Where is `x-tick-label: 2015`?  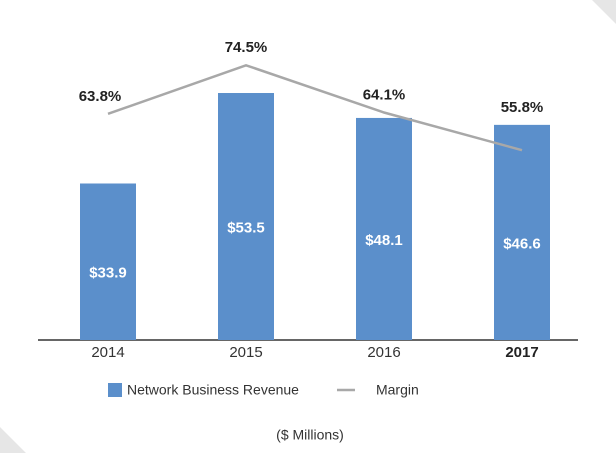
x-tick-label: 2015 is located at coordinates (245, 352).